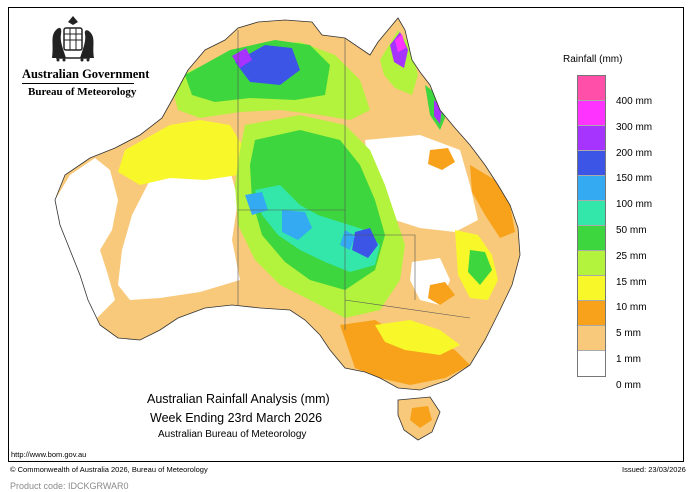 This screenshot has width=692, height=492. What do you see at coordinates (49, 454) in the screenshot?
I see `website-link: http://www.bom.gov.au` at bounding box center [49, 454].